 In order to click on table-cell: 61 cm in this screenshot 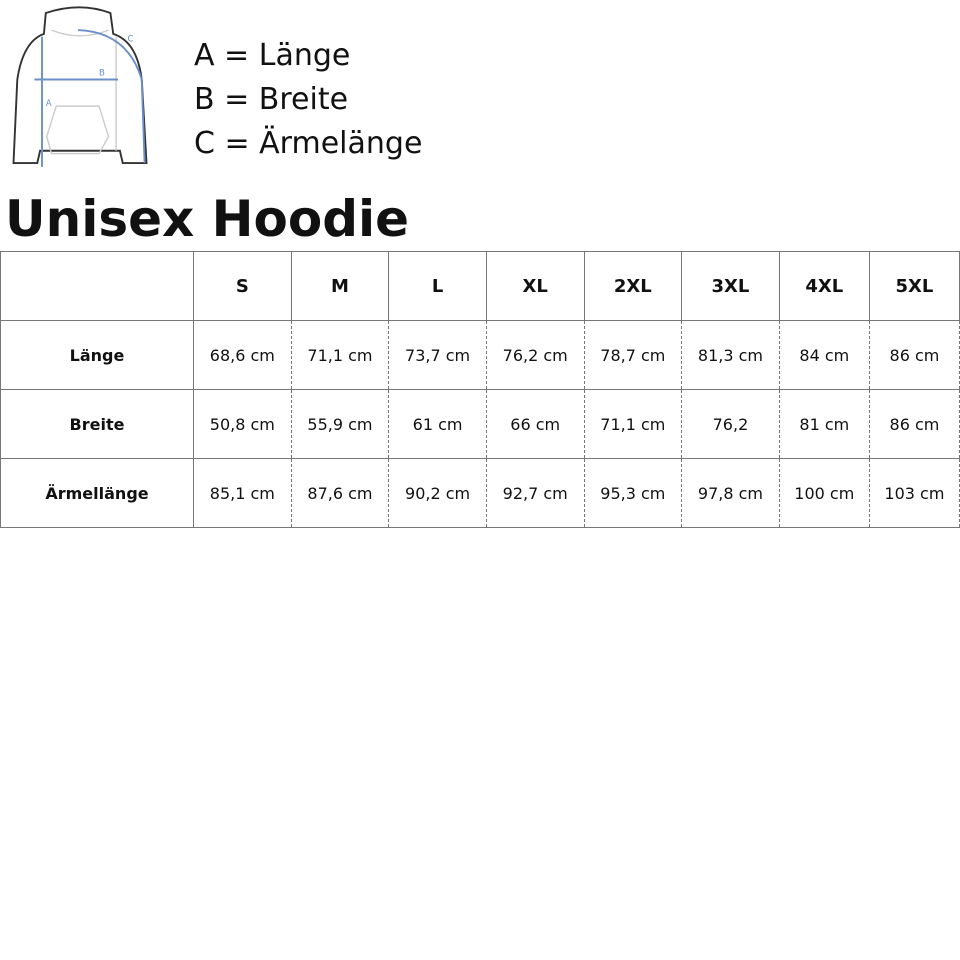, I will do `click(437, 424)`.